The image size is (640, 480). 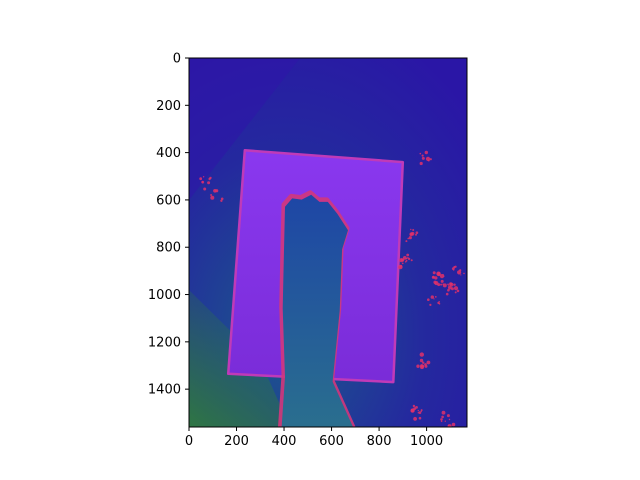 I want to click on x-tick-label: 800, so click(x=379, y=441).